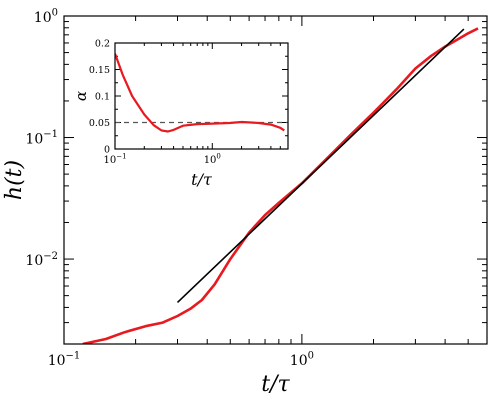 The image size is (498, 401). Describe the element at coordinates (202, 179) in the screenshot. I see `inset-x-axis-label: t/τ` at that location.